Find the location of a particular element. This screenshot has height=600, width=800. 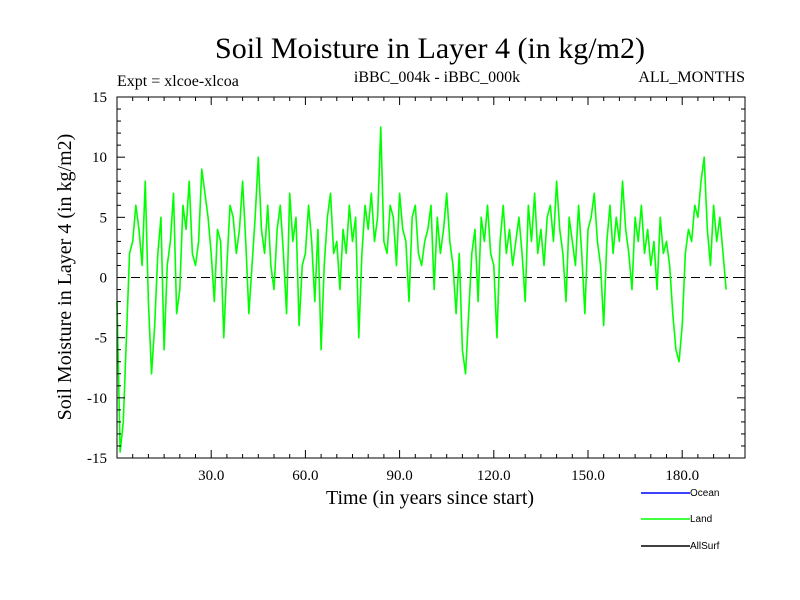

x-tick-label: 60.0 is located at coordinates (305, 476).